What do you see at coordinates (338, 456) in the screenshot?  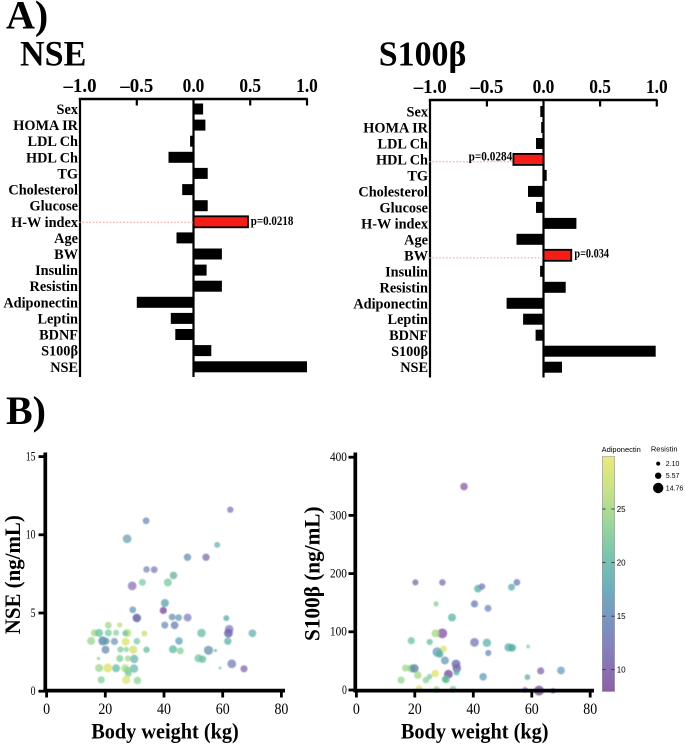 I see `svg-text: 400` at bounding box center [338, 456].